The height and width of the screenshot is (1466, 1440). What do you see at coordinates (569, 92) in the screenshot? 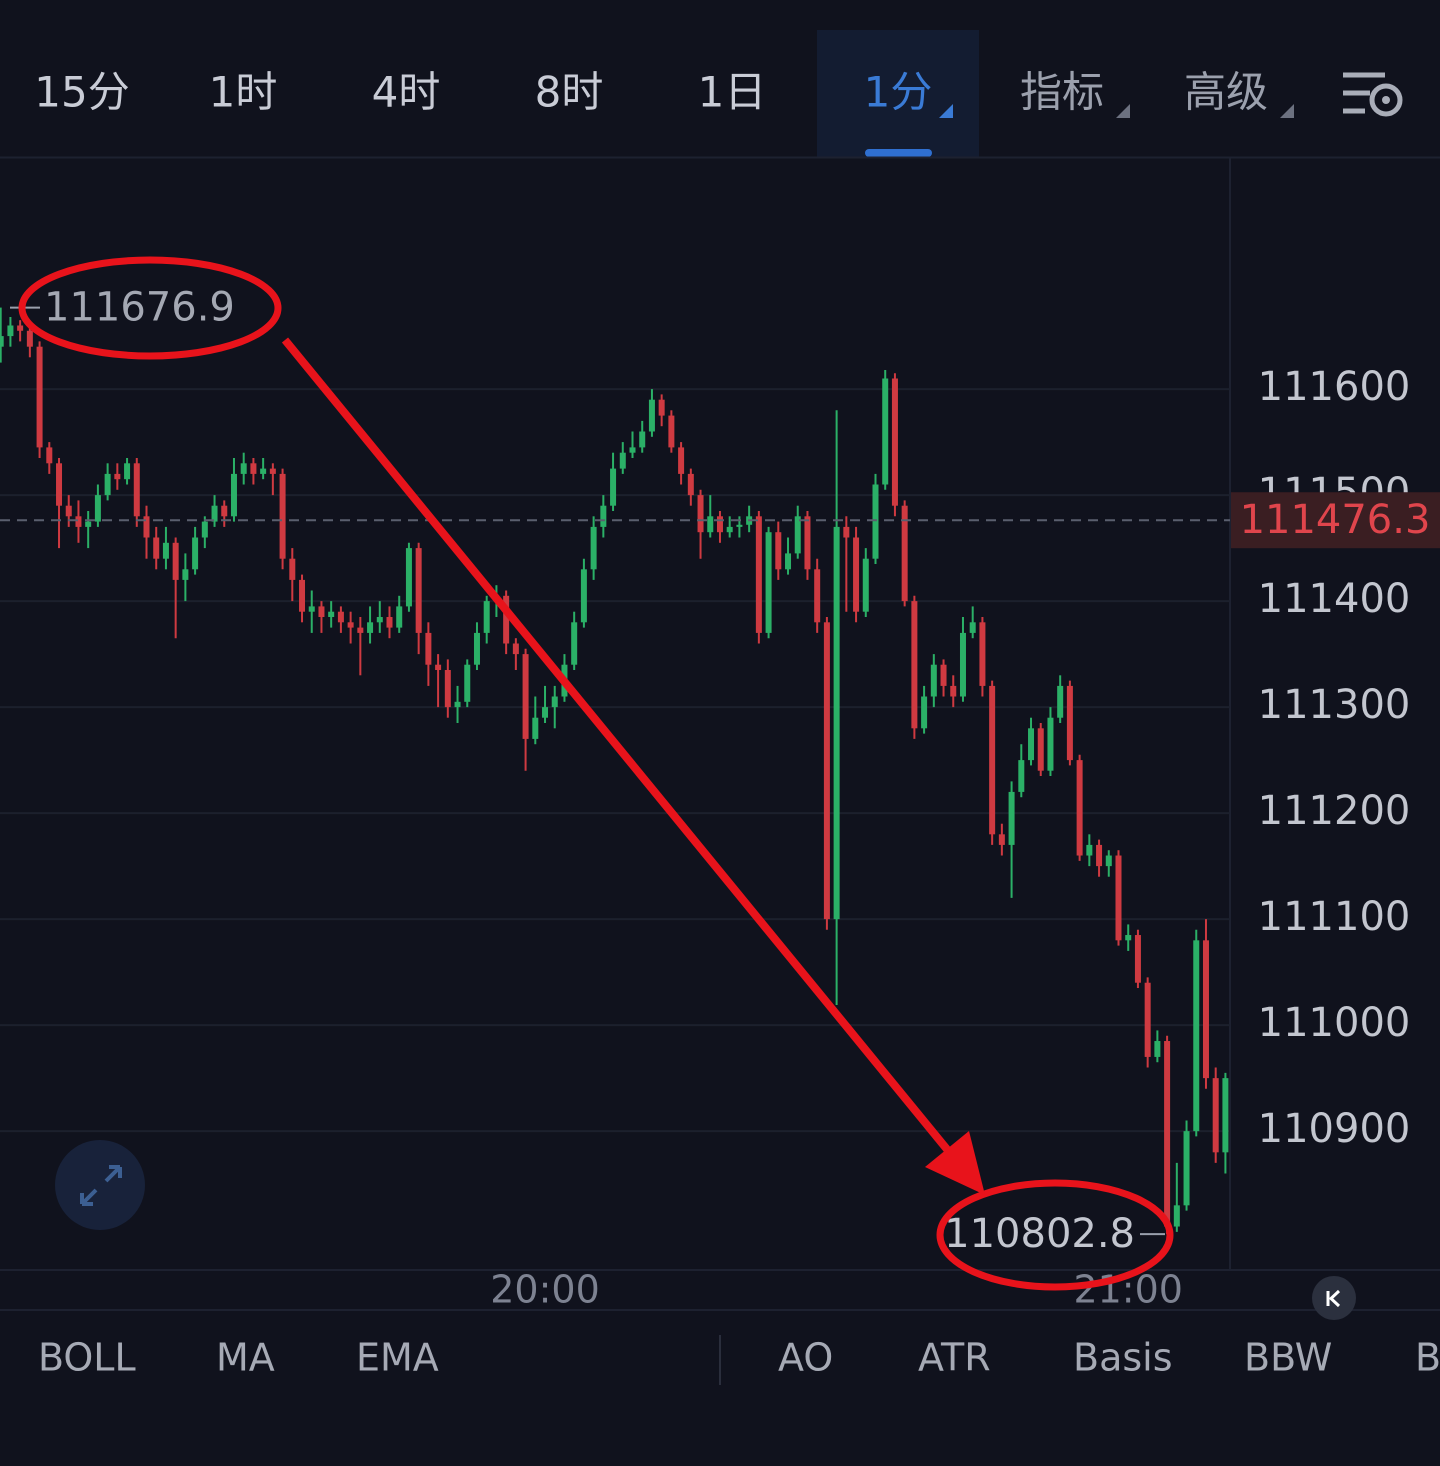
I see `timeframe-tab: 8时` at bounding box center [569, 92].